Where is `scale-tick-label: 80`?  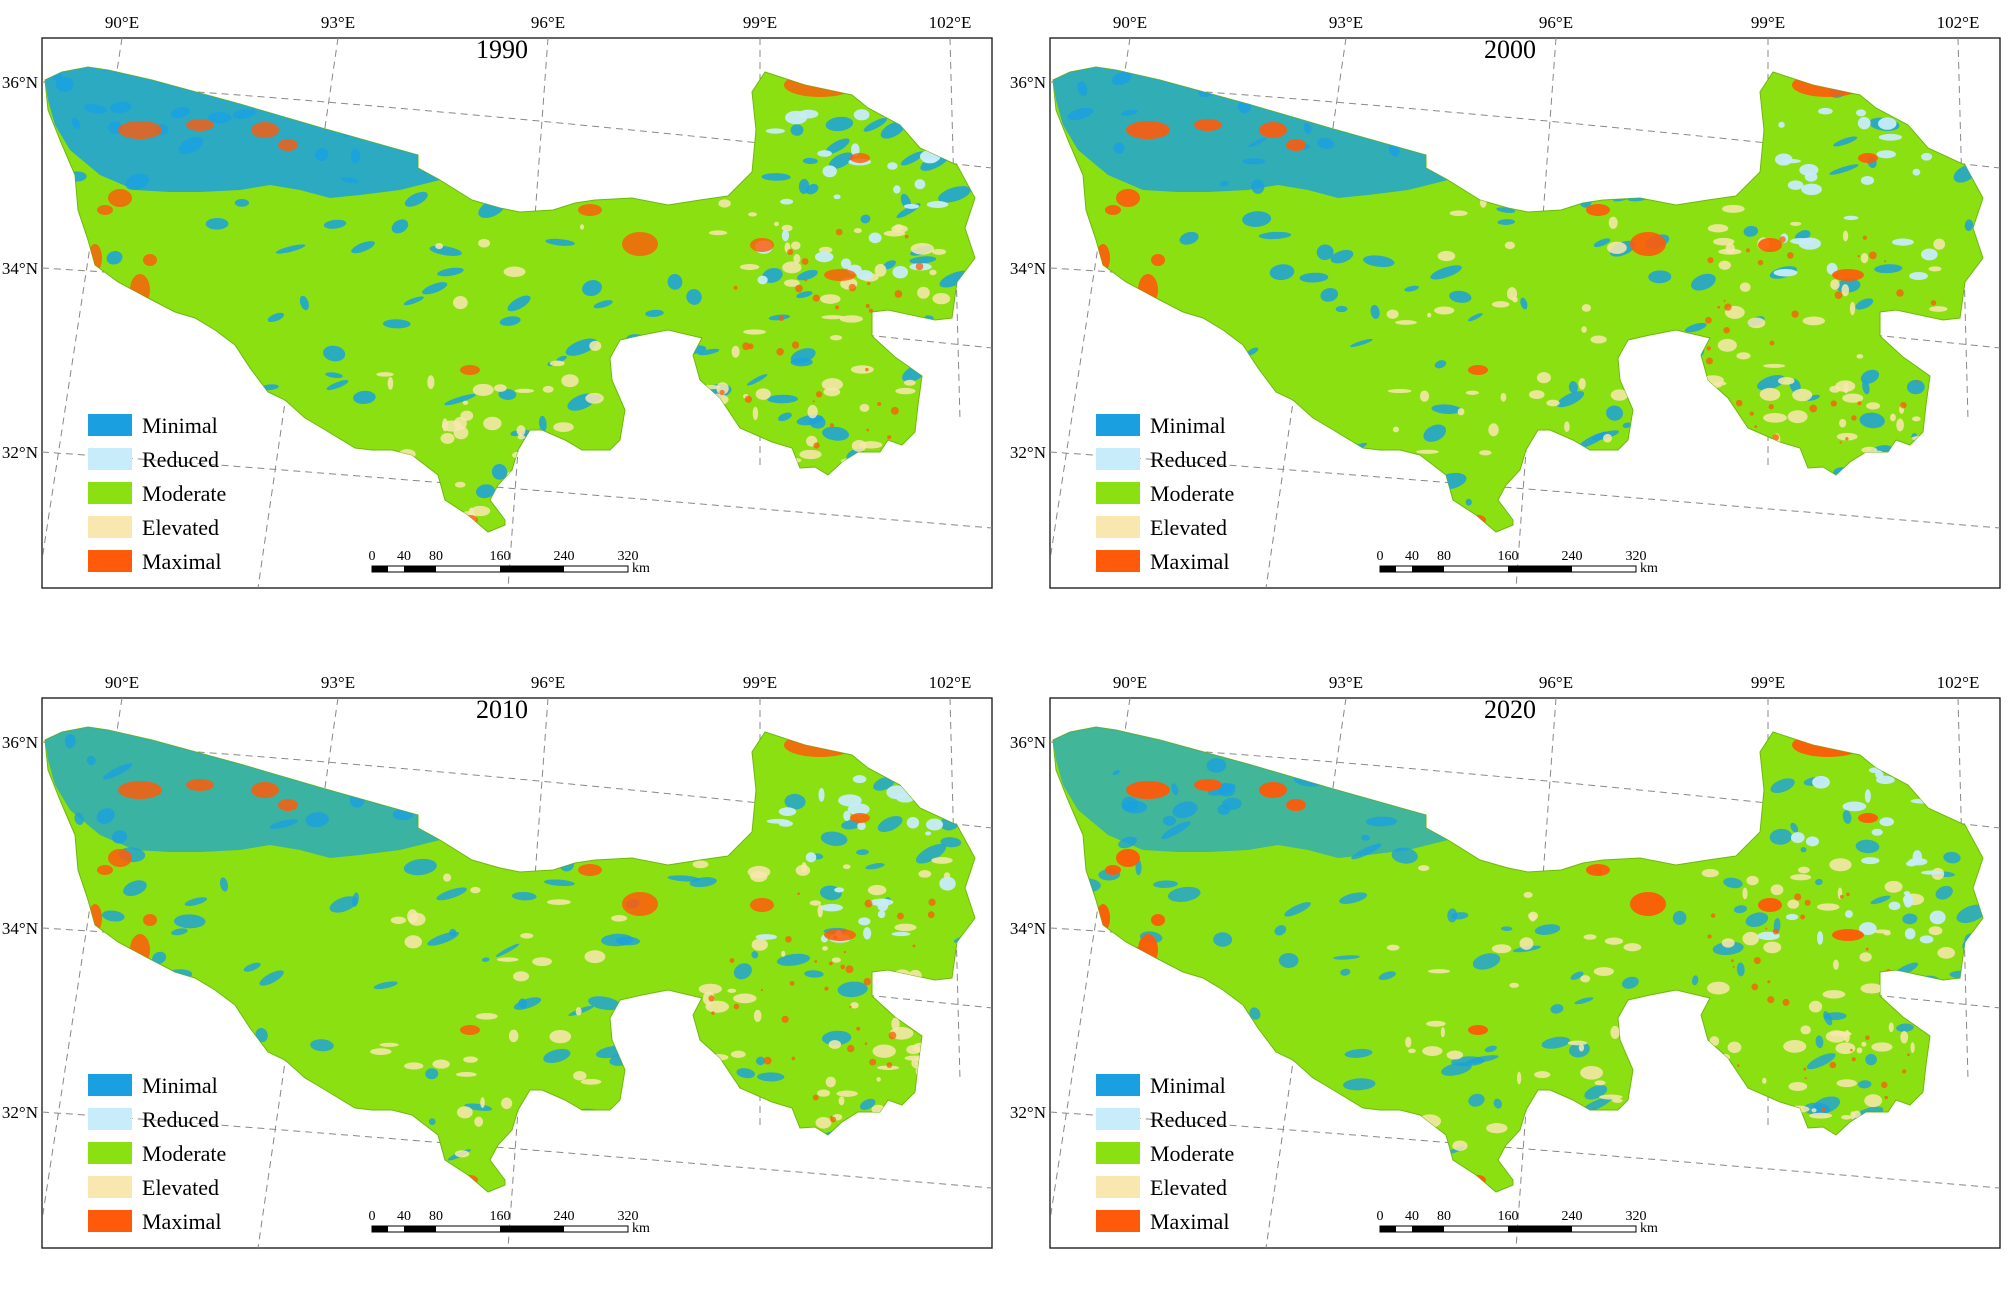 scale-tick-label: 80 is located at coordinates (436, 556).